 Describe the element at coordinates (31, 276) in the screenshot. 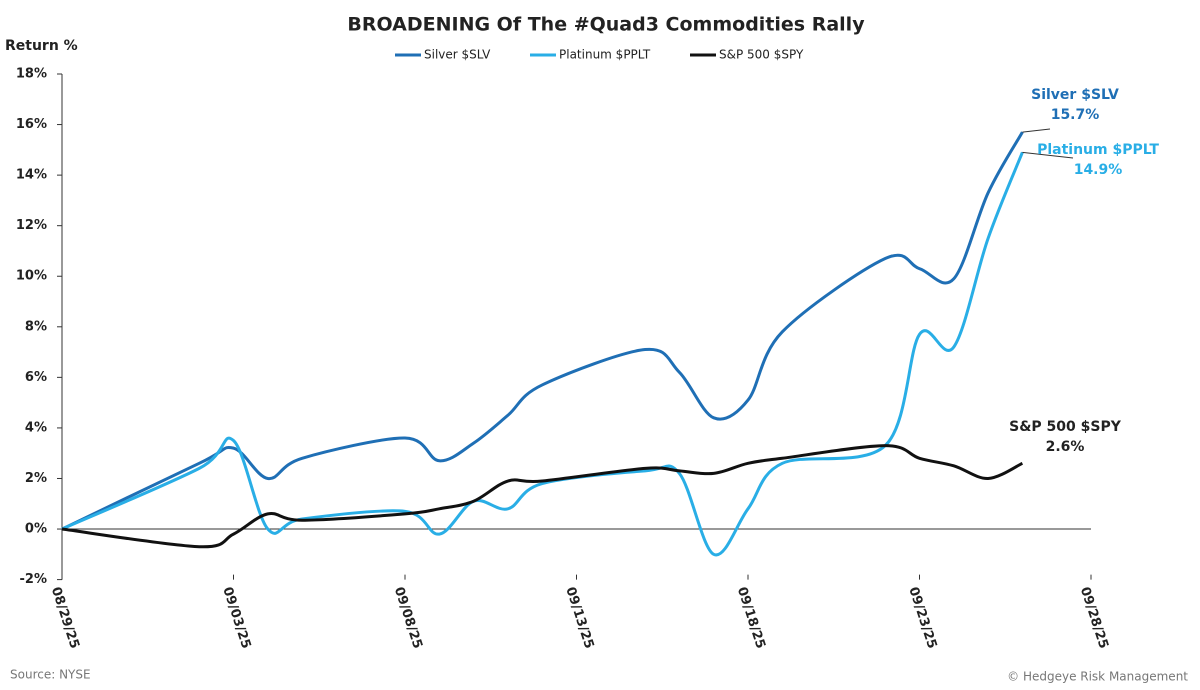

I see `y-tick-label: 10%` at that location.